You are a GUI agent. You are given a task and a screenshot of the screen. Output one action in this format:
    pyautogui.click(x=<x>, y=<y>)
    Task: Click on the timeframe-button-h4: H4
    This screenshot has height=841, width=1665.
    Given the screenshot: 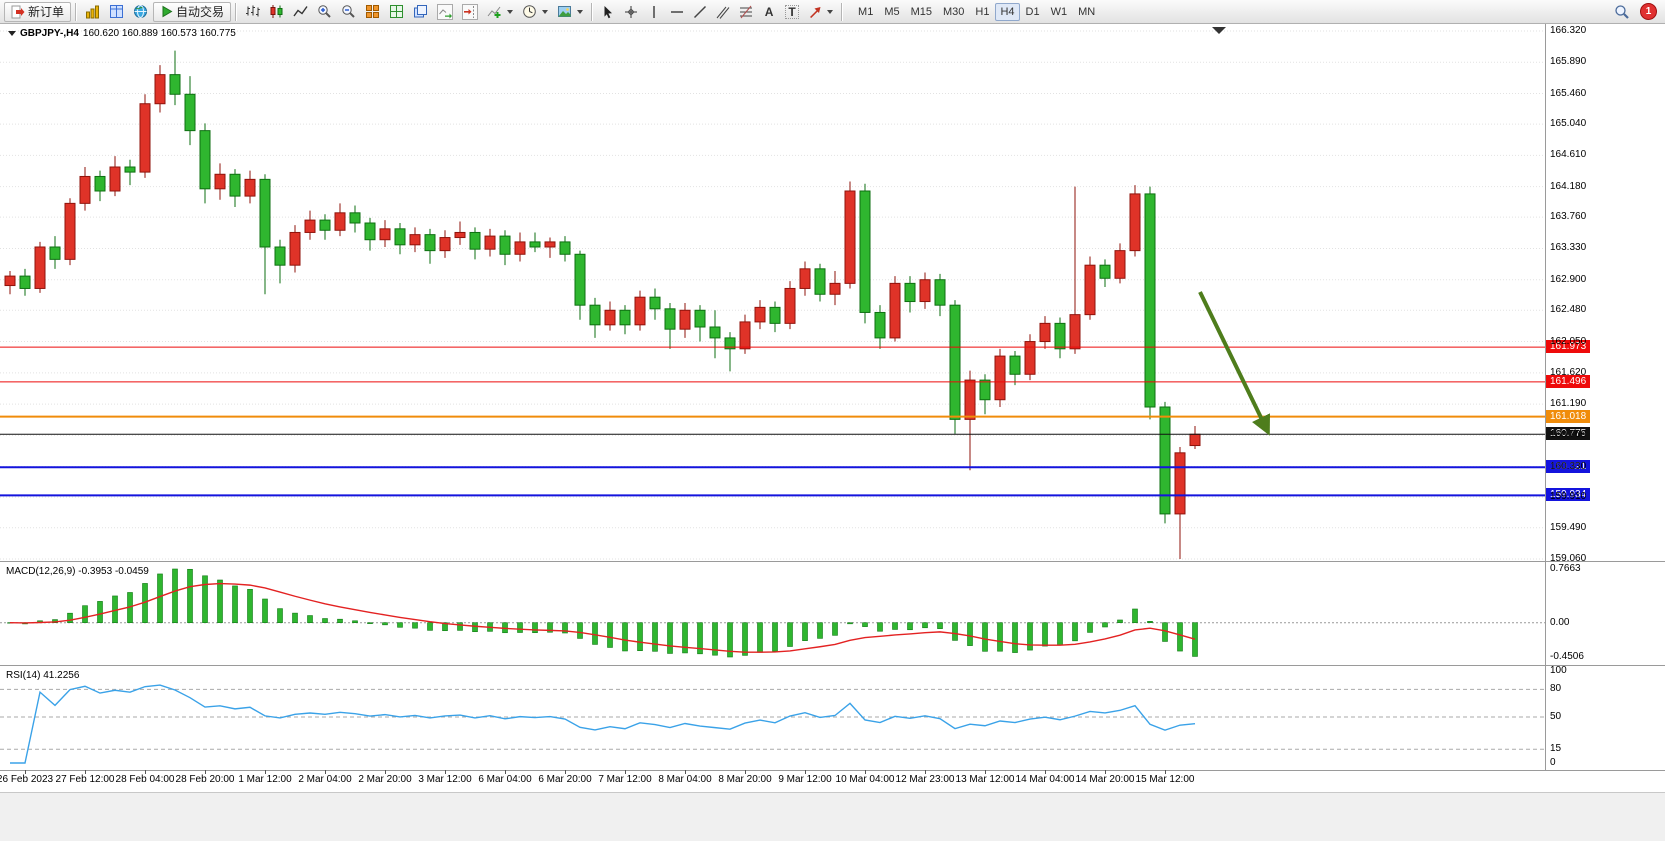 What is the action you would take?
    pyautogui.click(x=1007, y=11)
    